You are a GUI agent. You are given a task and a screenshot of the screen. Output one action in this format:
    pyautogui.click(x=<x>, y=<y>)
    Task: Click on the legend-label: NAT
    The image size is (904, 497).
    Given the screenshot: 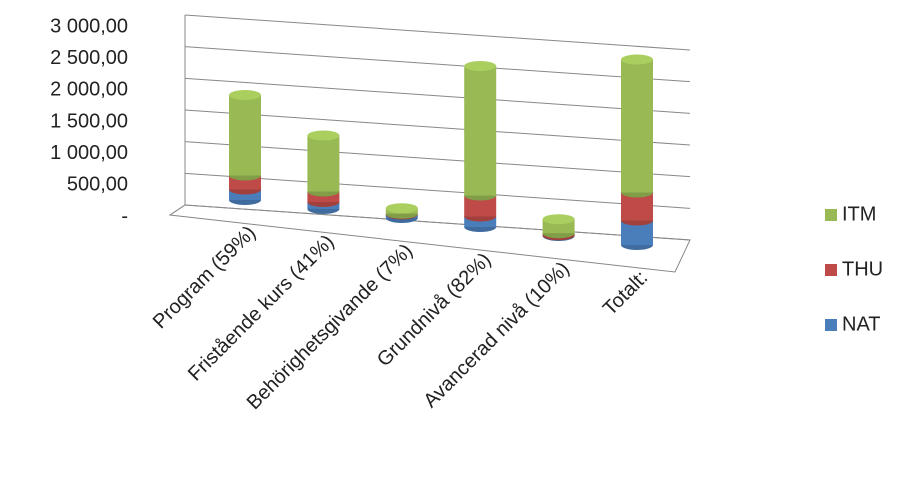 What is the action you would take?
    pyautogui.click(x=861, y=324)
    